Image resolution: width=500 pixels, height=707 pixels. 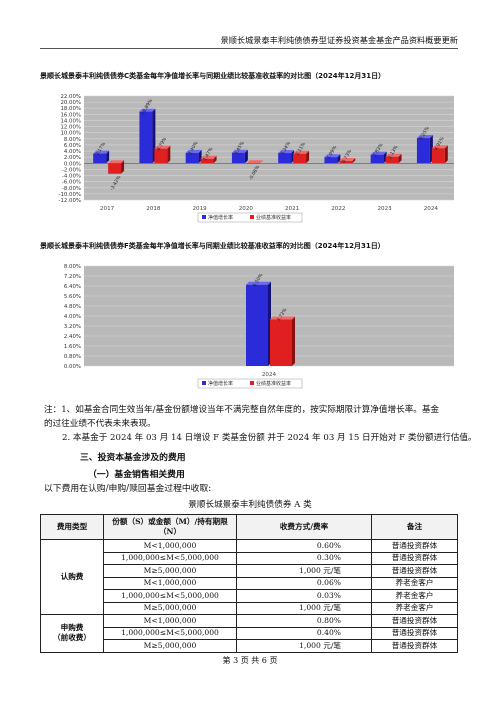 What do you see at coordinates (71, 189) in the screenshot?
I see `y-tick-label: -8.00%` at bounding box center [71, 189].